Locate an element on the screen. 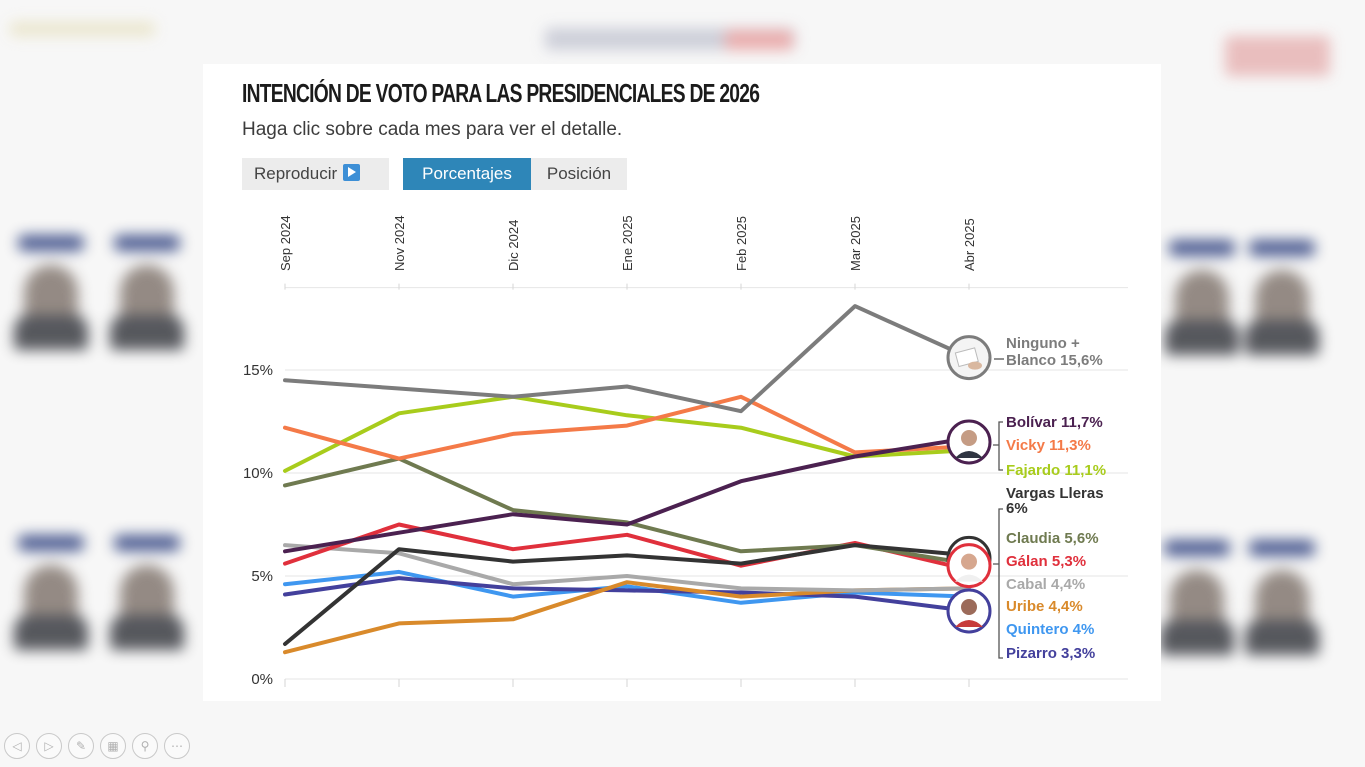 This screenshot has width=1365, height=767. series-end-label: Bolívar 11,7% is located at coordinates (1054, 422).